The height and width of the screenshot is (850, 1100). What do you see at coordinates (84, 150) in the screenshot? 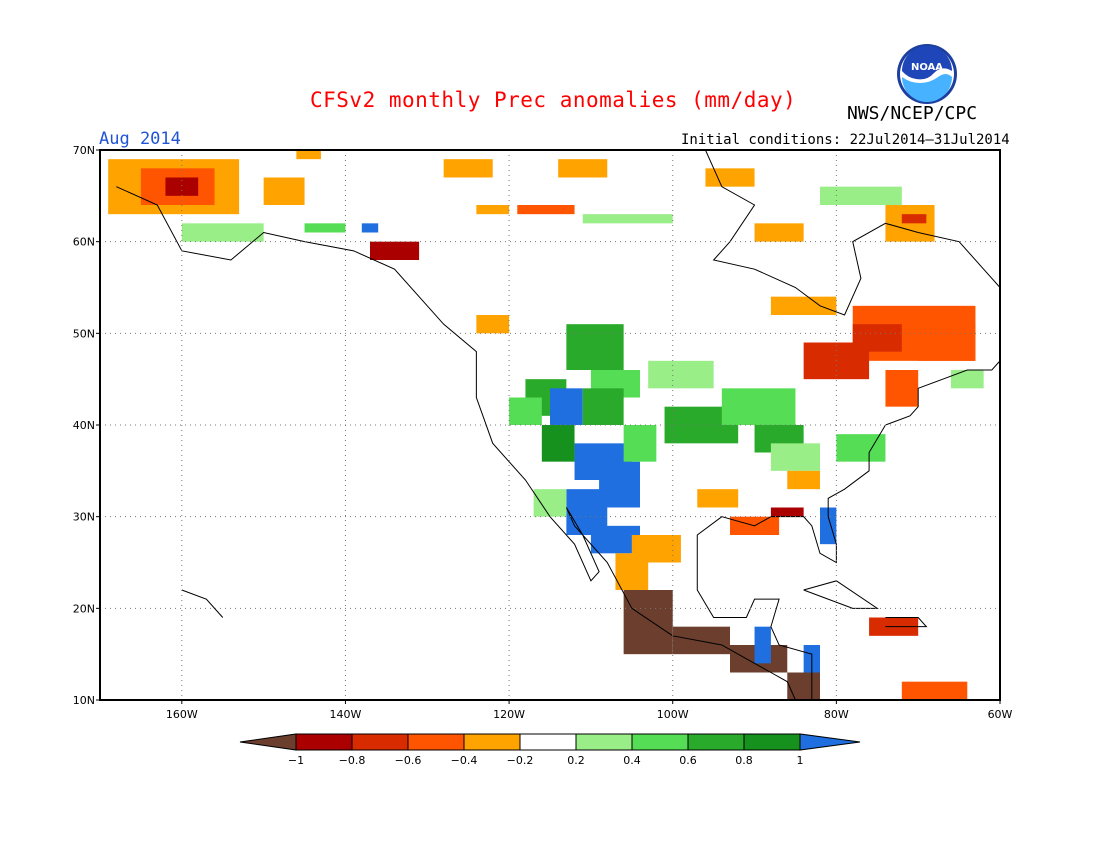
I see `lat-tick-label: 70N` at bounding box center [84, 150].